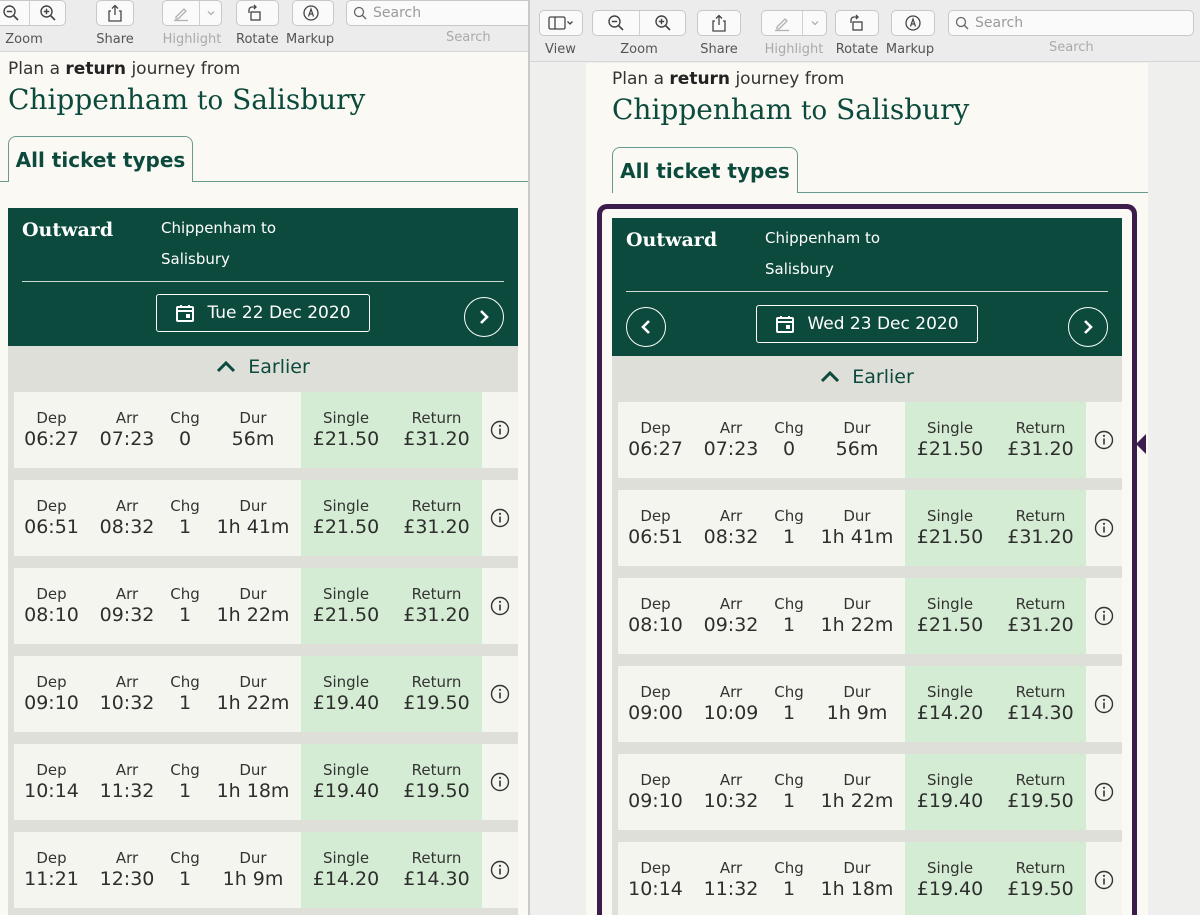  I want to click on highlight-group: Highlight, so click(192, 23).